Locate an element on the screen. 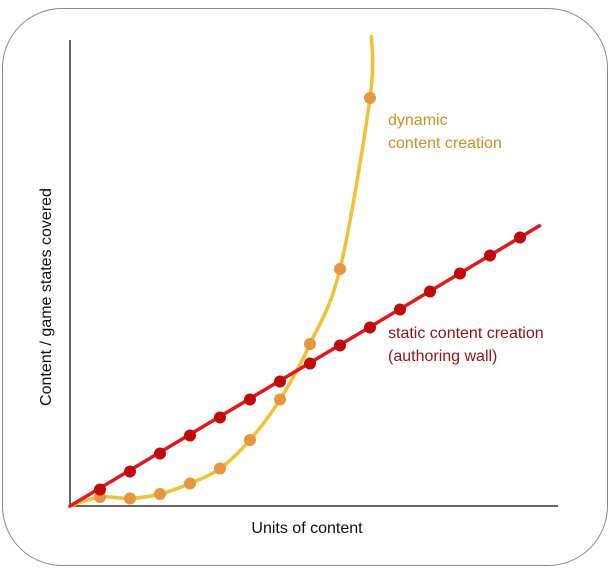 The image size is (612, 569). static-series-label-line-2: (authoring wall) is located at coordinates (442, 356).